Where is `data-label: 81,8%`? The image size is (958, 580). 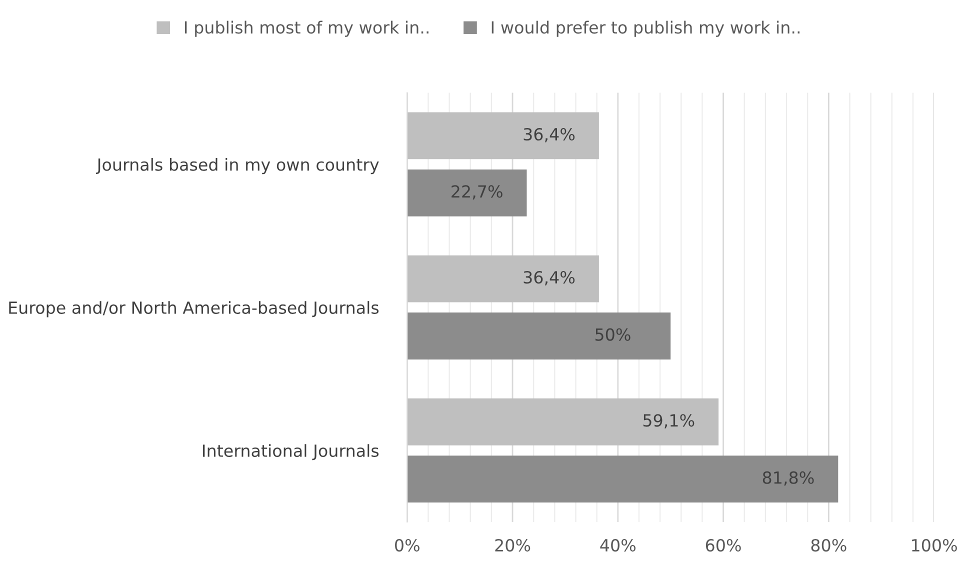 data-label: 81,8% is located at coordinates (788, 478).